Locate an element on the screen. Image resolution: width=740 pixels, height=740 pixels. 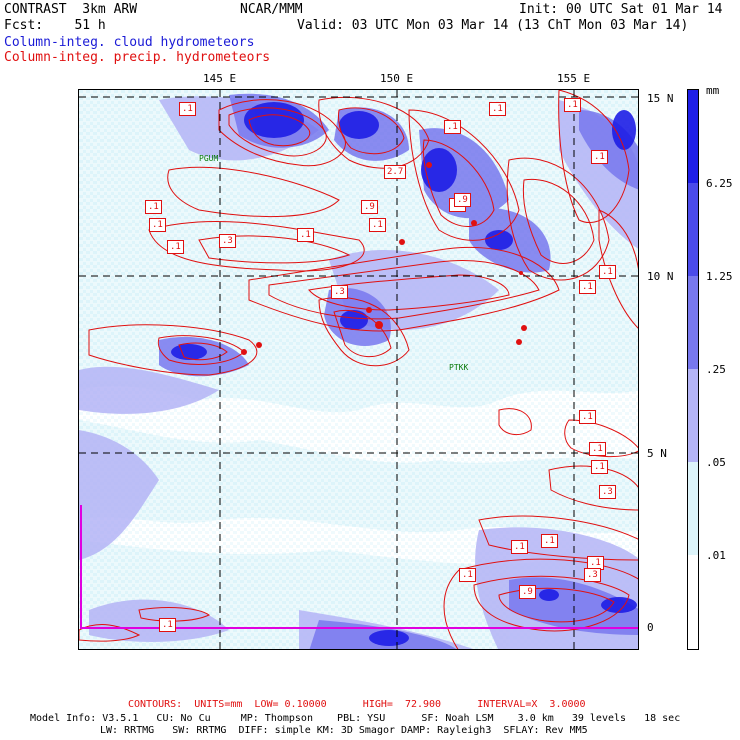
domain-boundary is located at coordinates (359, 567).